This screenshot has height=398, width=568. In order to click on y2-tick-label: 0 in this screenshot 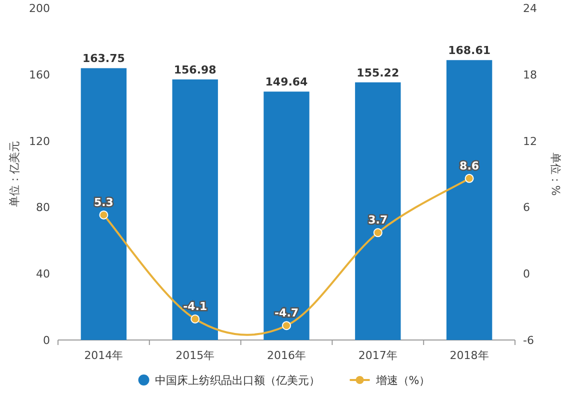, I will do `click(526, 274)`.